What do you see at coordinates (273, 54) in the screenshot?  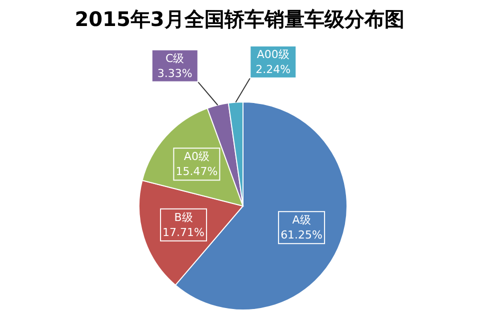 I see `slice-label: A00级` at bounding box center [273, 54].